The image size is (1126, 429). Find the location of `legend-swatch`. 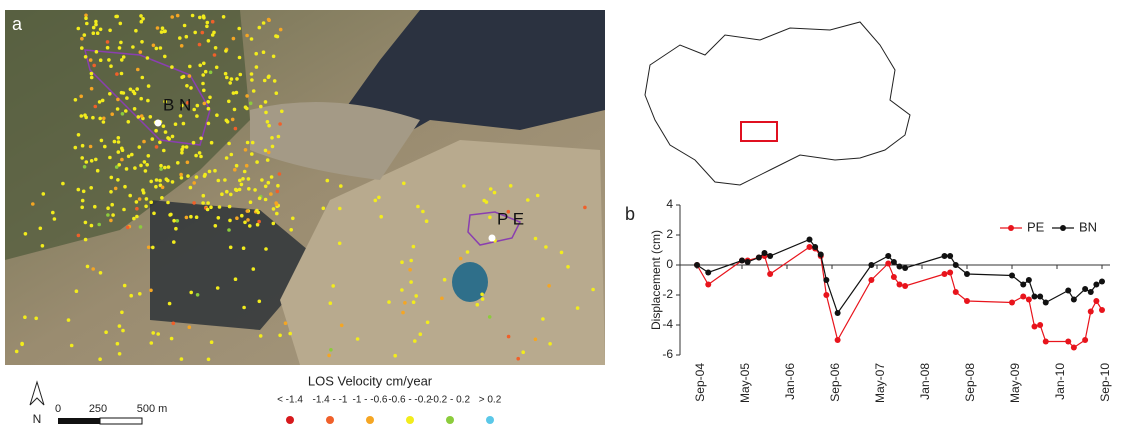

legend-swatch is located at coordinates (490, 420).